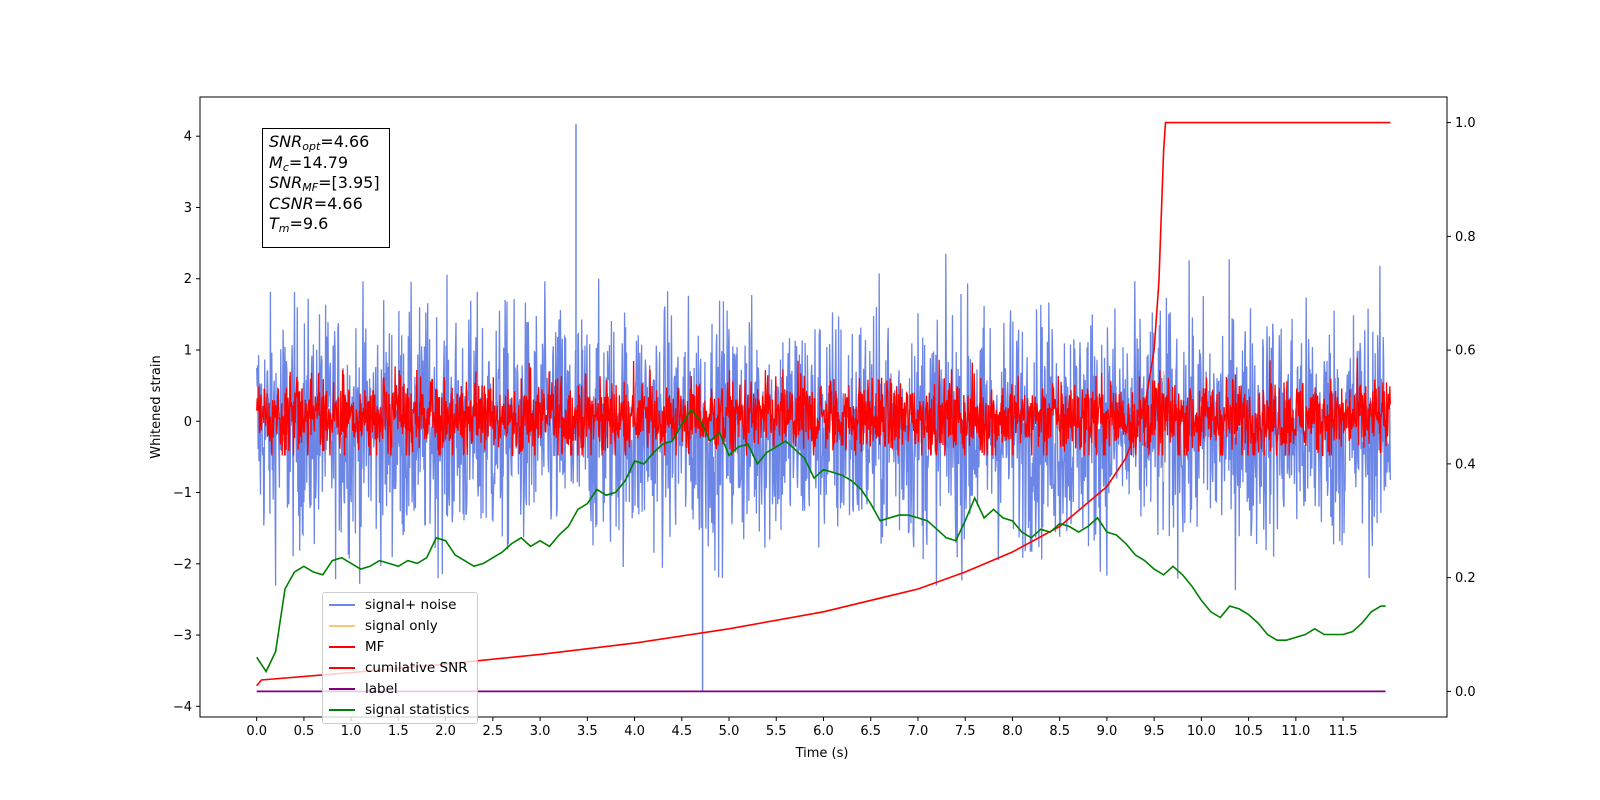  Describe the element at coordinates (299, 224) in the screenshot. I see `tm-row: Tm=9.6` at that location.